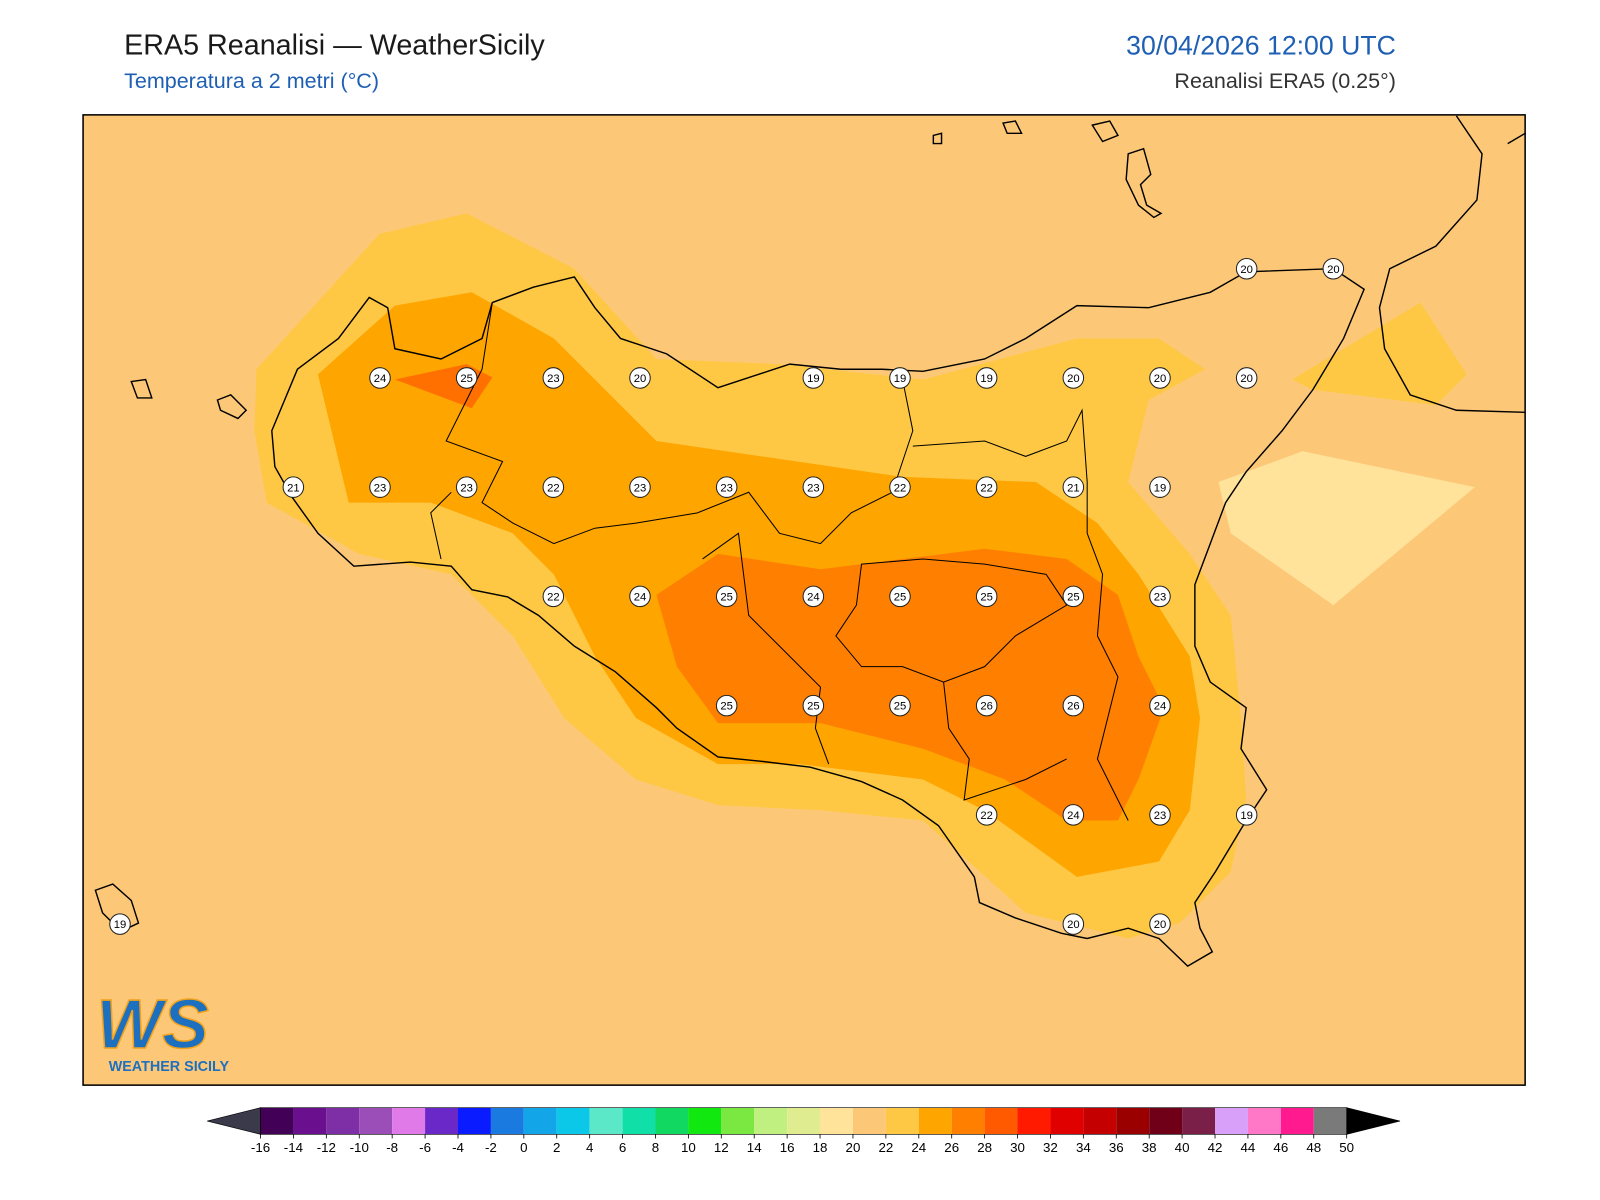 The height and width of the screenshot is (1200, 1600). Describe the element at coordinates (392, 1147) in the screenshot. I see `colorbar-tick-label: -8` at that location.